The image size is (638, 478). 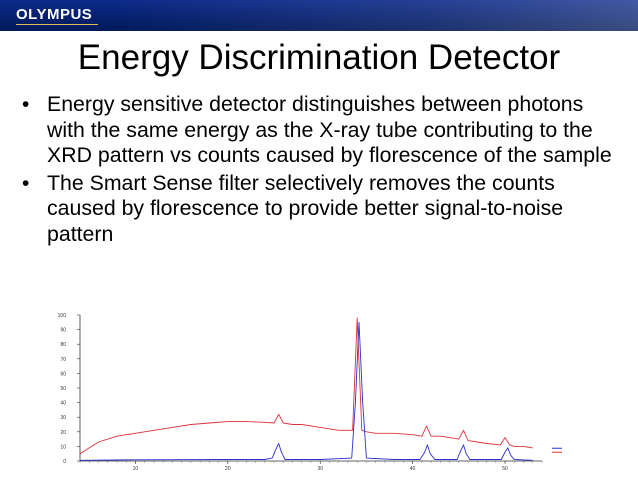 What do you see at coordinates (320, 469) in the screenshot?
I see `x-tick-label: 30` at bounding box center [320, 469].